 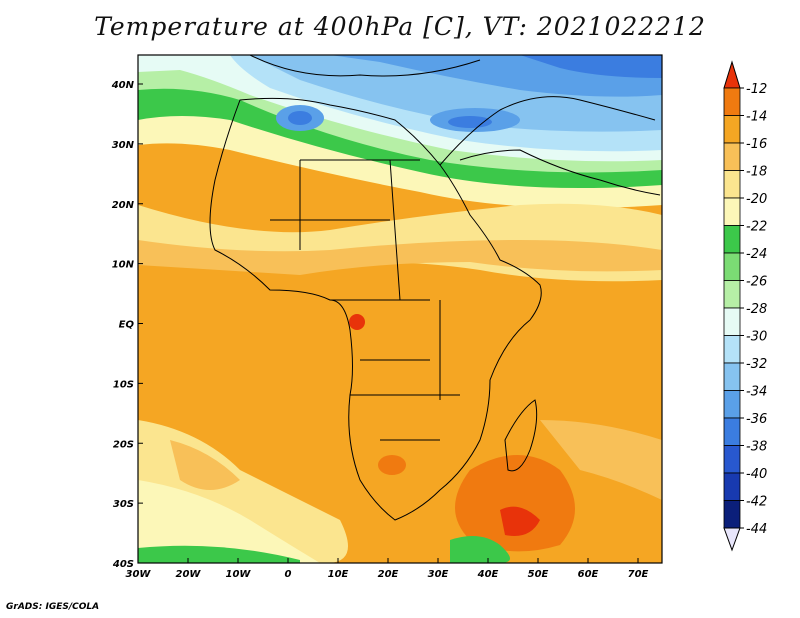 What do you see at coordinates (123, 384) in the screenshot?
I see `lat-label: 10S` at bounding box center [123, 384].